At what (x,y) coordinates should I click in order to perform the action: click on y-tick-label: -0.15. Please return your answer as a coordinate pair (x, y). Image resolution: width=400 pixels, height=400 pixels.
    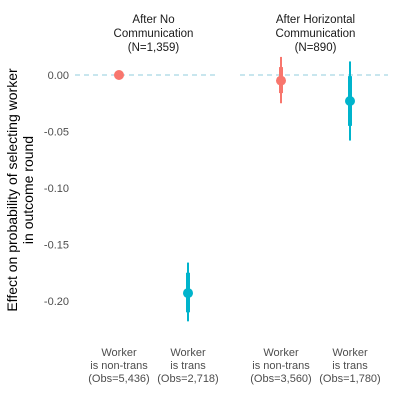
    Looking at the image, I should click on (56, 246).